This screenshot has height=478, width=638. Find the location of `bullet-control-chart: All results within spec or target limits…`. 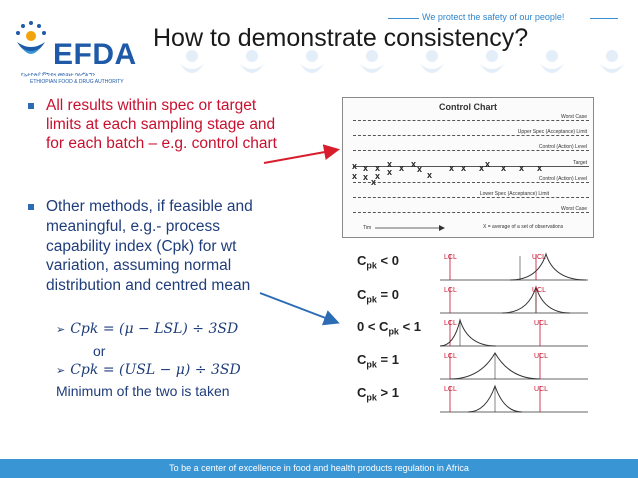

bullet-control-chart: All results within spec or target limits… is located at coordinates (161, 124).